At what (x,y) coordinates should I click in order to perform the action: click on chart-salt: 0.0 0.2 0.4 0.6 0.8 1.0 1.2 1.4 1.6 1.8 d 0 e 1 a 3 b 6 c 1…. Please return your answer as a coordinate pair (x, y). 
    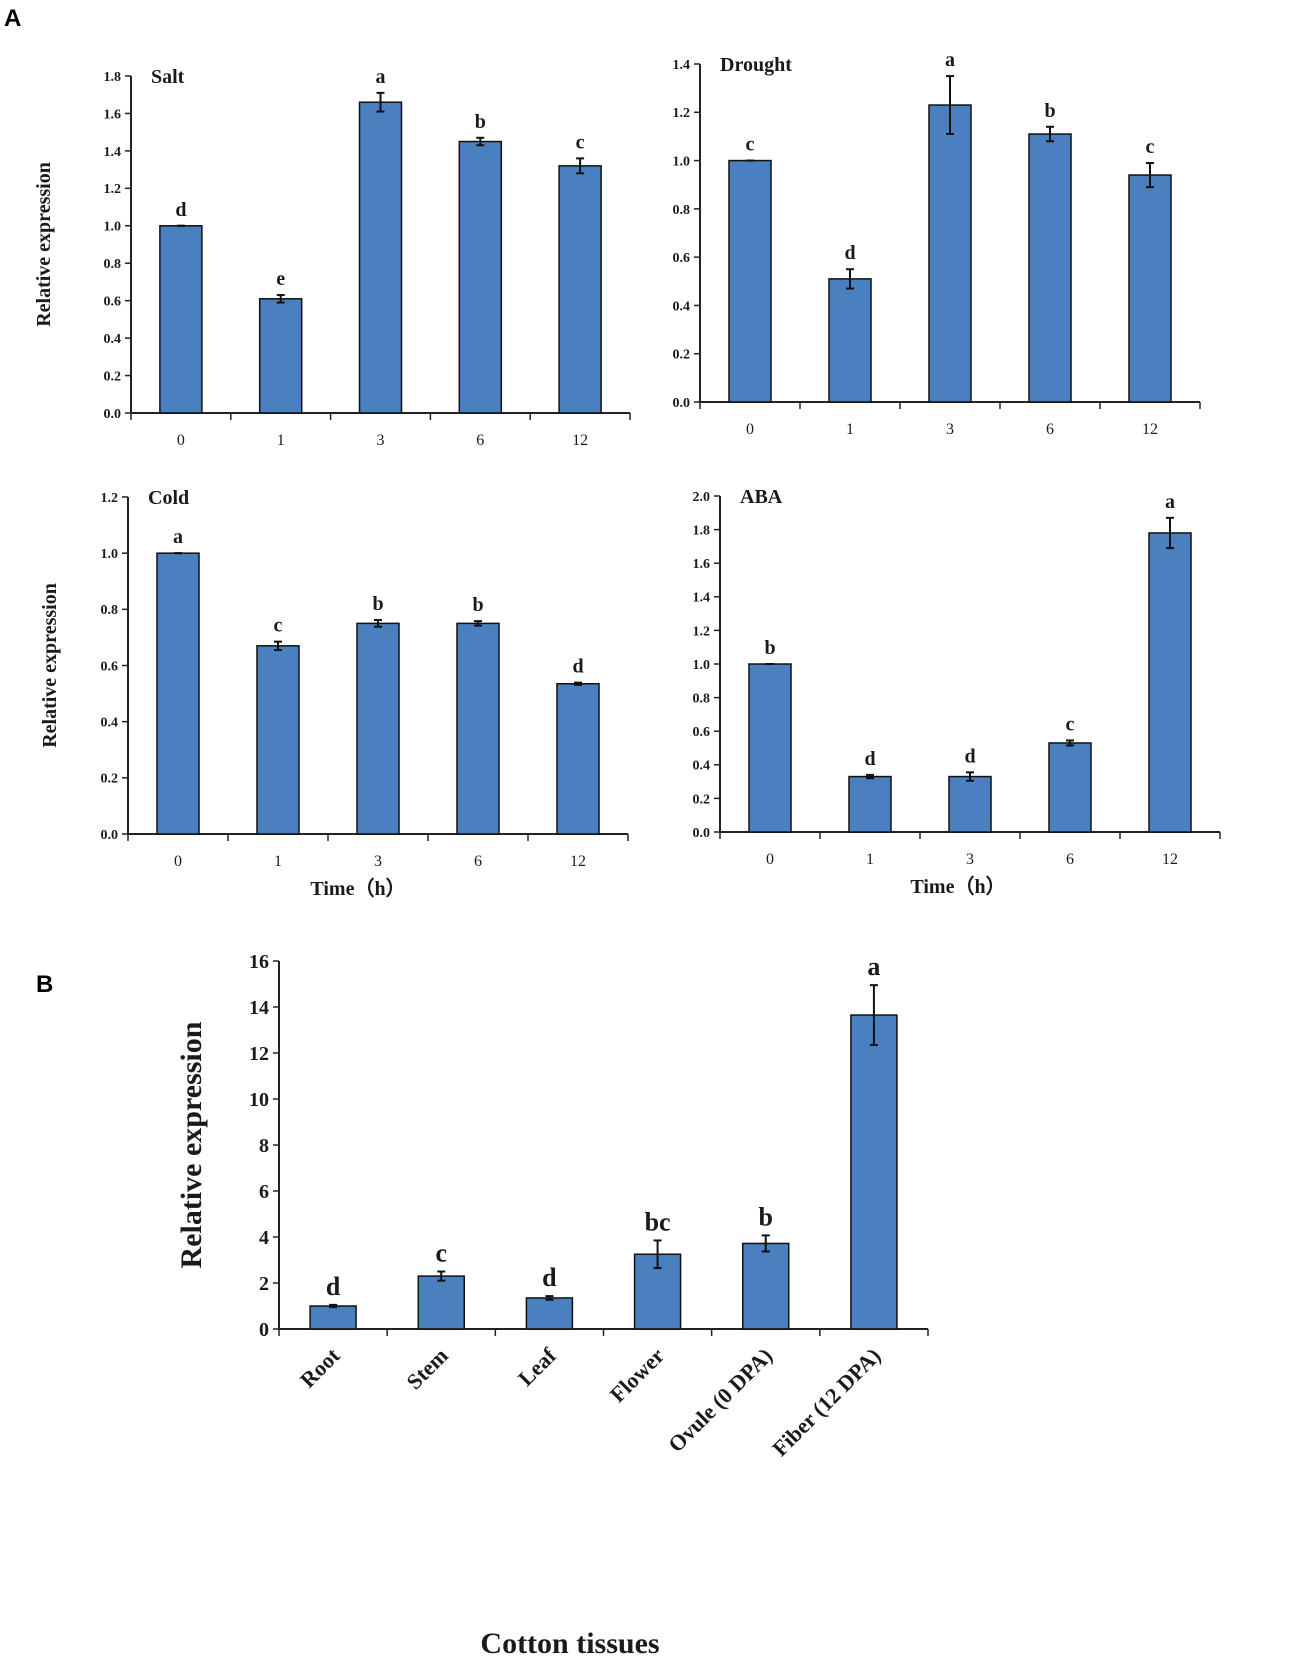
    Looking at the image, I should click on (332, 257).